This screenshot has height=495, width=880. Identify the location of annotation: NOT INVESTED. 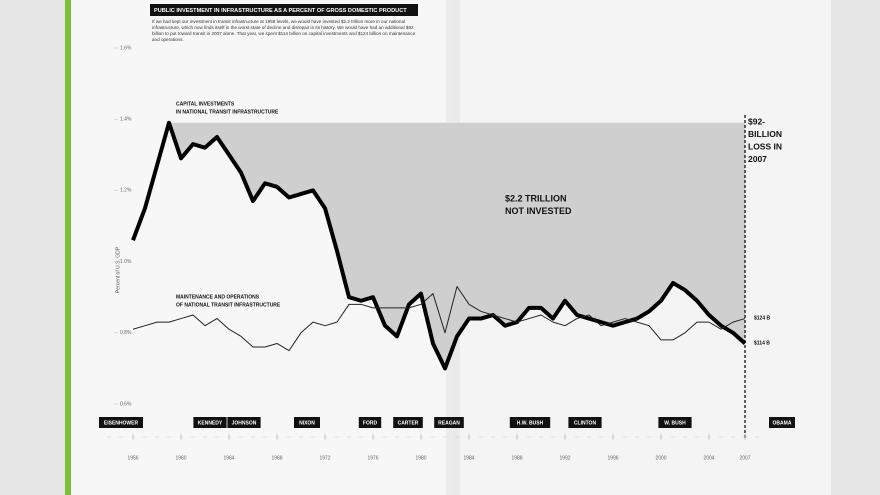
(538, 211).